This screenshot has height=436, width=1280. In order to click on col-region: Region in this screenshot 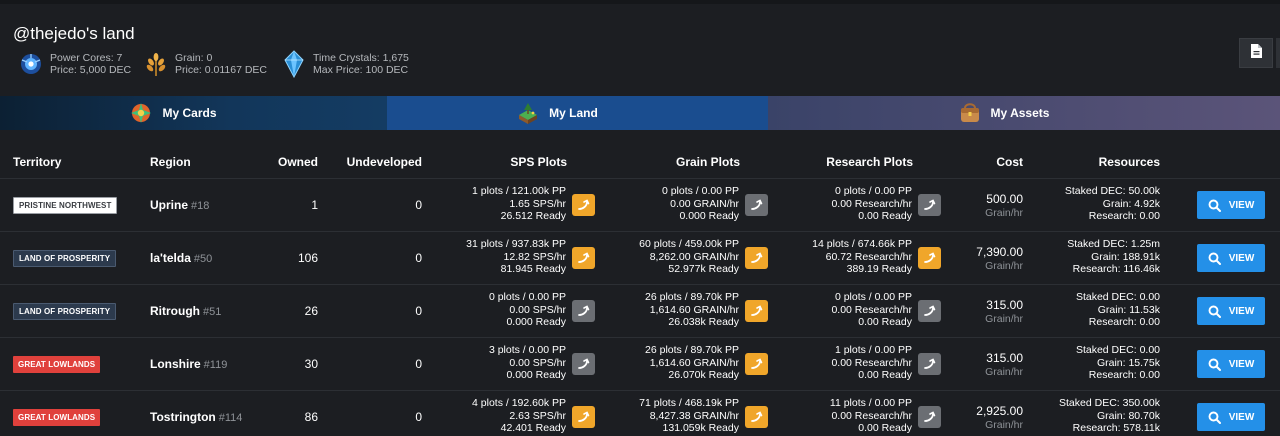, I will do `click(170, 162)`.